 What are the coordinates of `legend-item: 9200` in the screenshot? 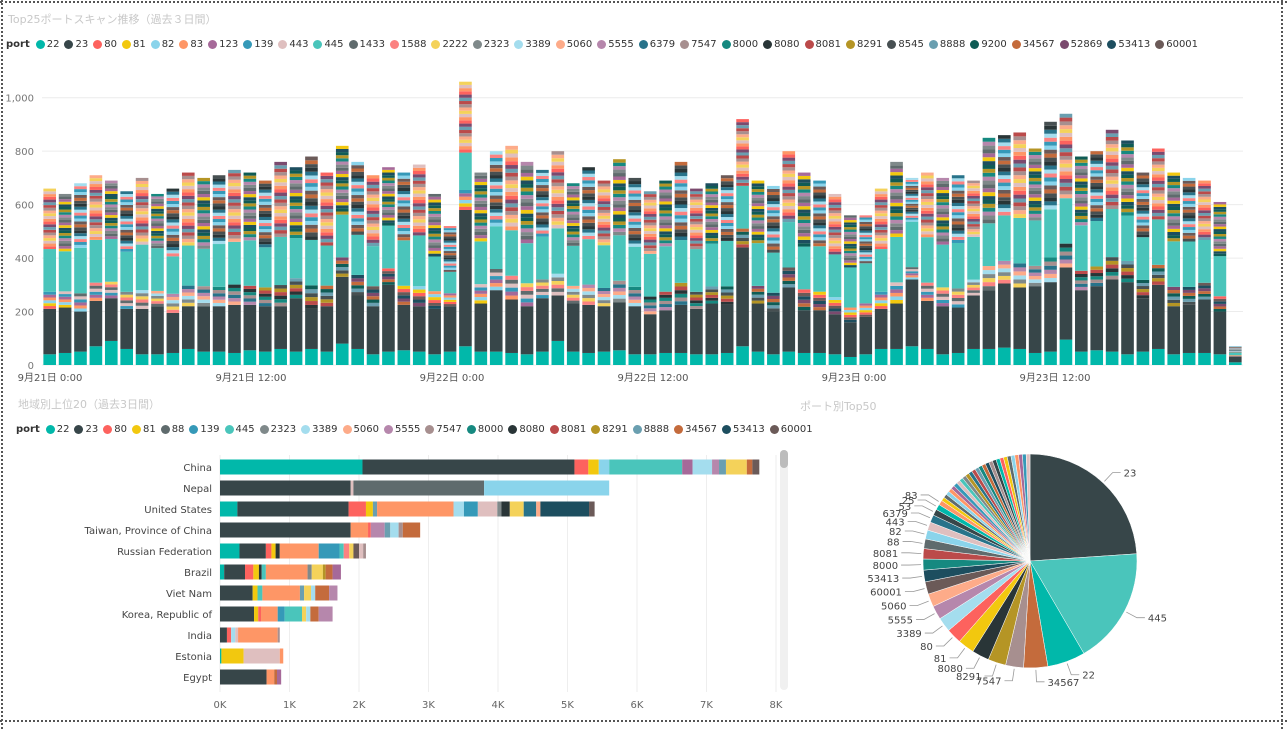 It's located at (988, 44).